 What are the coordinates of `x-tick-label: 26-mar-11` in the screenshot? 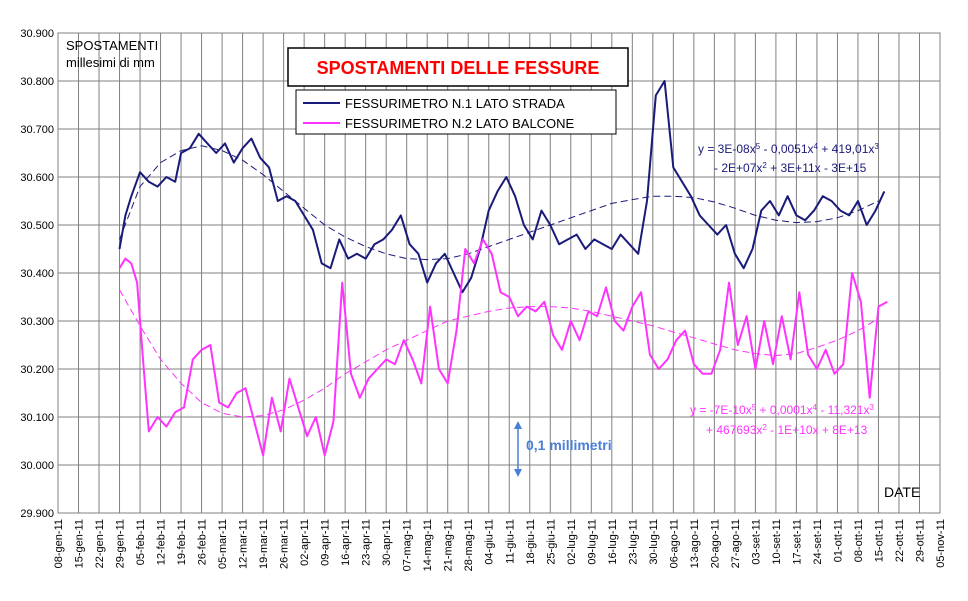 It's located at (285, 544).